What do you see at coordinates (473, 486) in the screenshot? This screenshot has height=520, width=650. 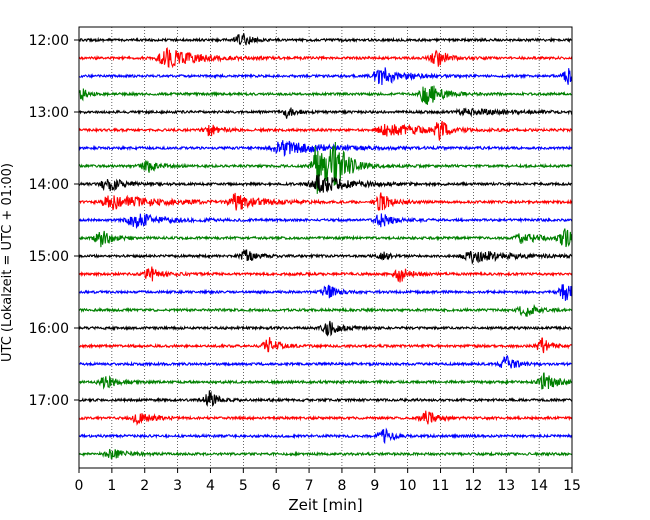 I see `x-tick-label: 12` at bounding box center [473, 486].